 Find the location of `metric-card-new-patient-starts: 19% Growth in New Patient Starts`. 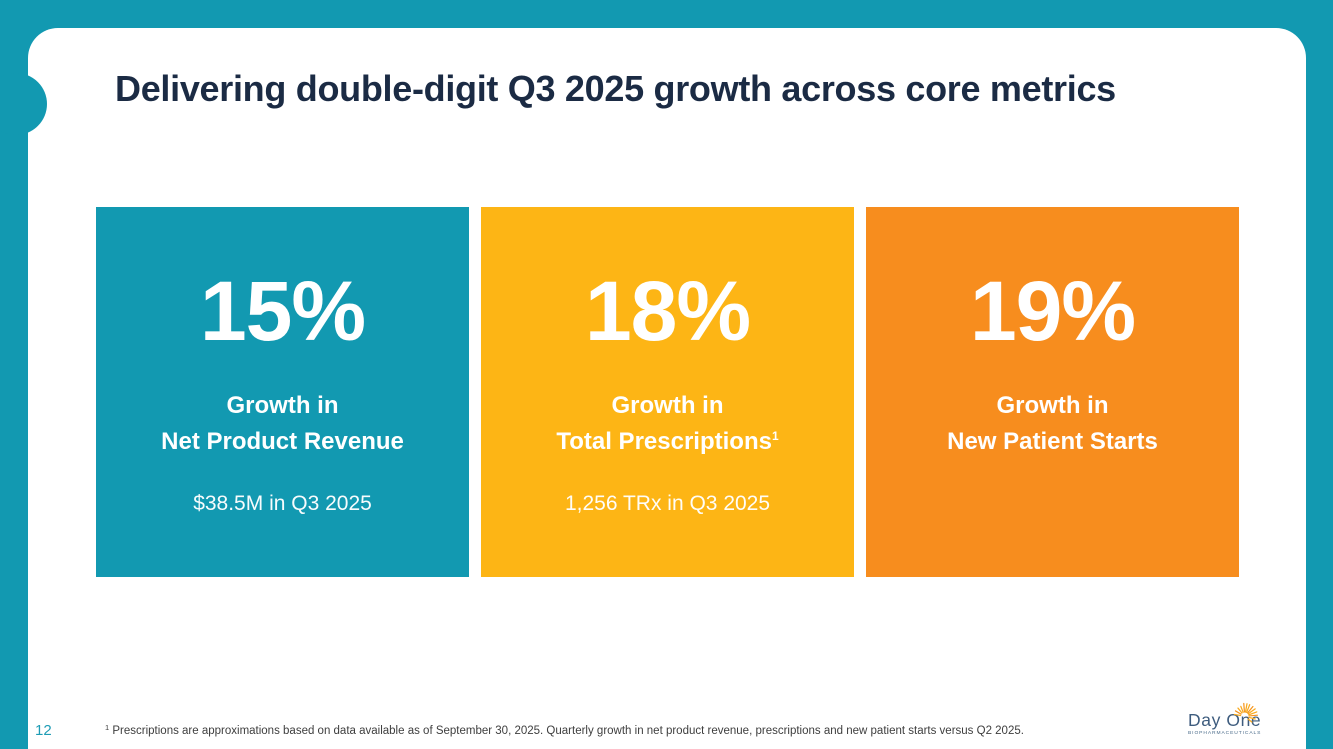

metric-card-new-patient-starts: 19% Growth in New Patient Starts is located at coordinates (1052, 392).